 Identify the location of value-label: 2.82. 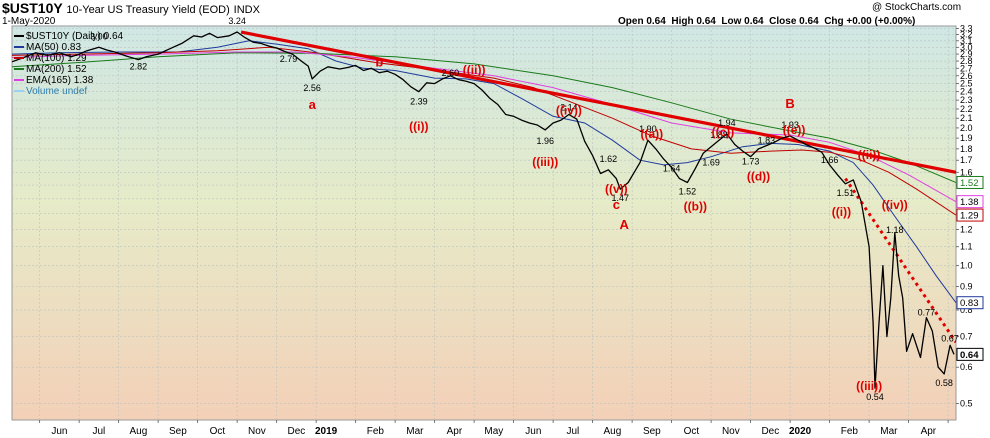
(139, 67).